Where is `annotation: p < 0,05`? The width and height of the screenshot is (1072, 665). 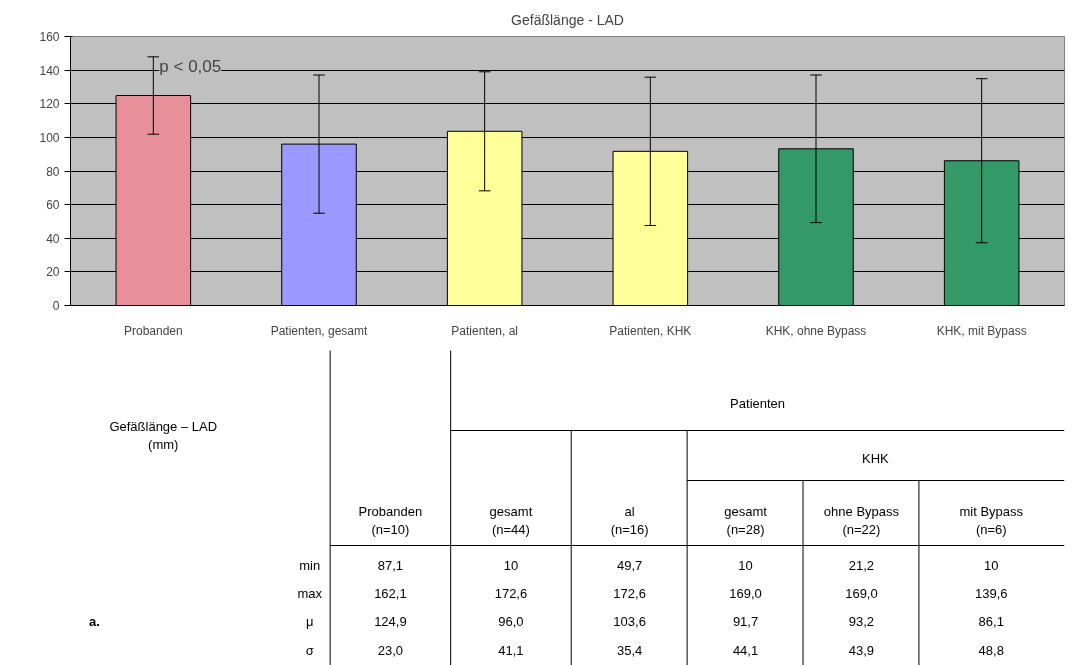
annotation: p < 0,05 is located at coordinates (190, 66).